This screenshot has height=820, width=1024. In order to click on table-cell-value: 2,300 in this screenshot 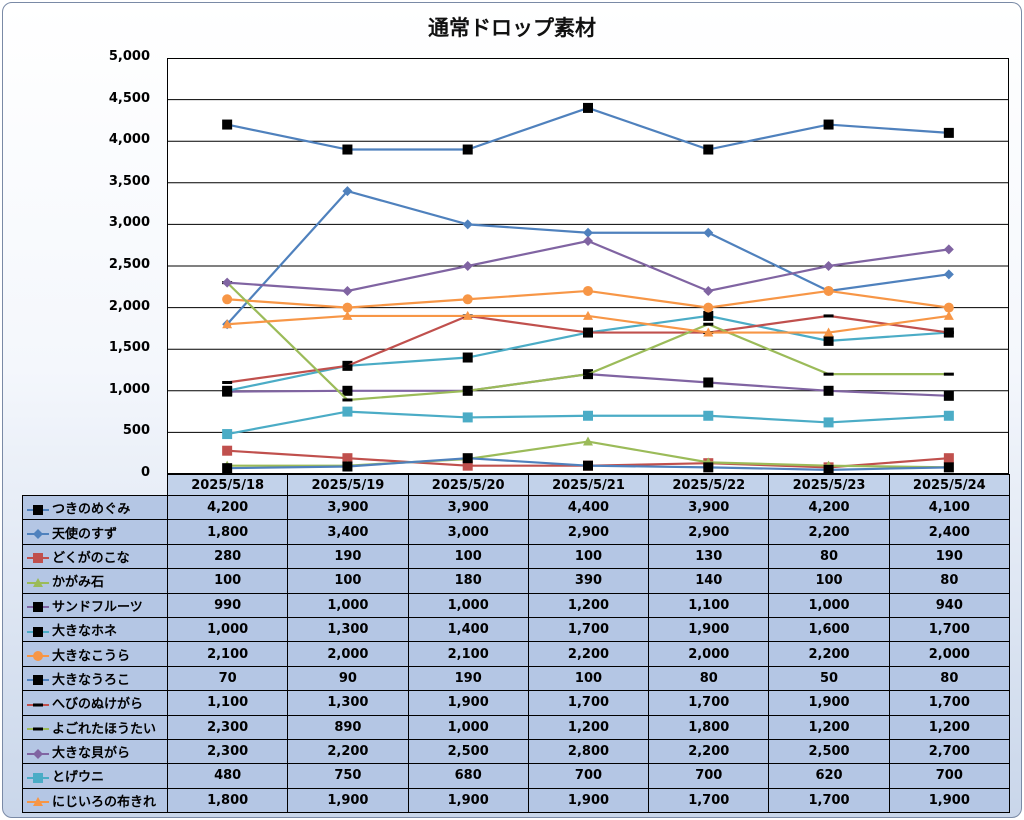, I will do `click(227, 751)`.